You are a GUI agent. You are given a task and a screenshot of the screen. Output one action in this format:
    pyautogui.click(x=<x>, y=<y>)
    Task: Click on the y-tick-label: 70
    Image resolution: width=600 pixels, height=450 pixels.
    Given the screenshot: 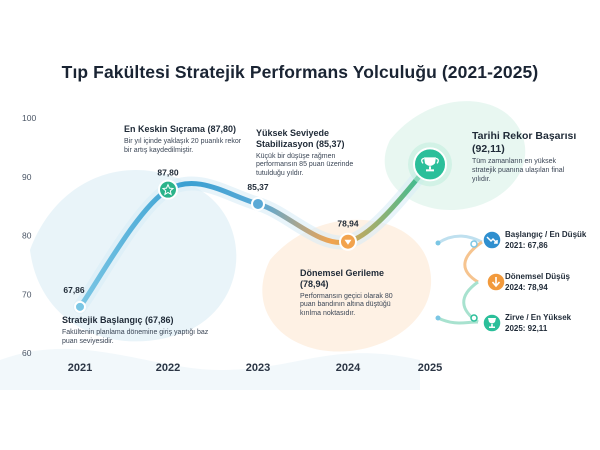 What is the action you would take?
    pyautogui.click(x=27, y=294)
    